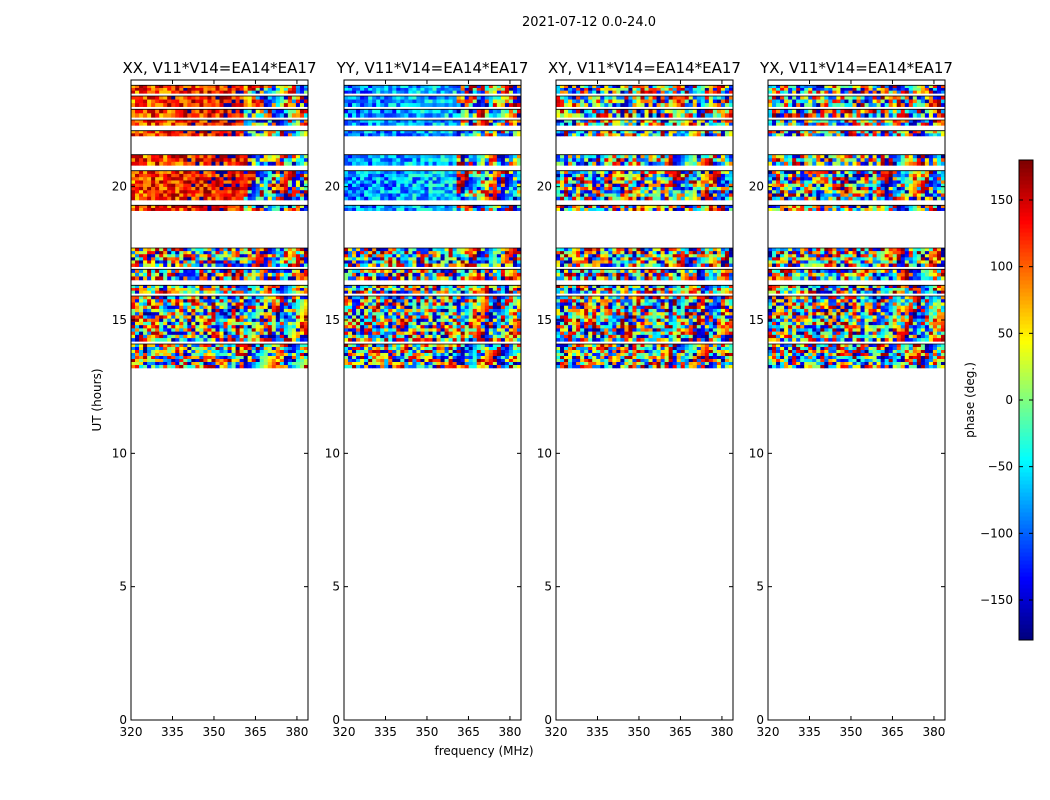 This screenshot has height=800, width=1050. What do you see at coordinates (589, 22) in the screenshot?
I see `figure-suptitle: 2021-07-12 0.0-24.0` at bounding box center [589, 22].